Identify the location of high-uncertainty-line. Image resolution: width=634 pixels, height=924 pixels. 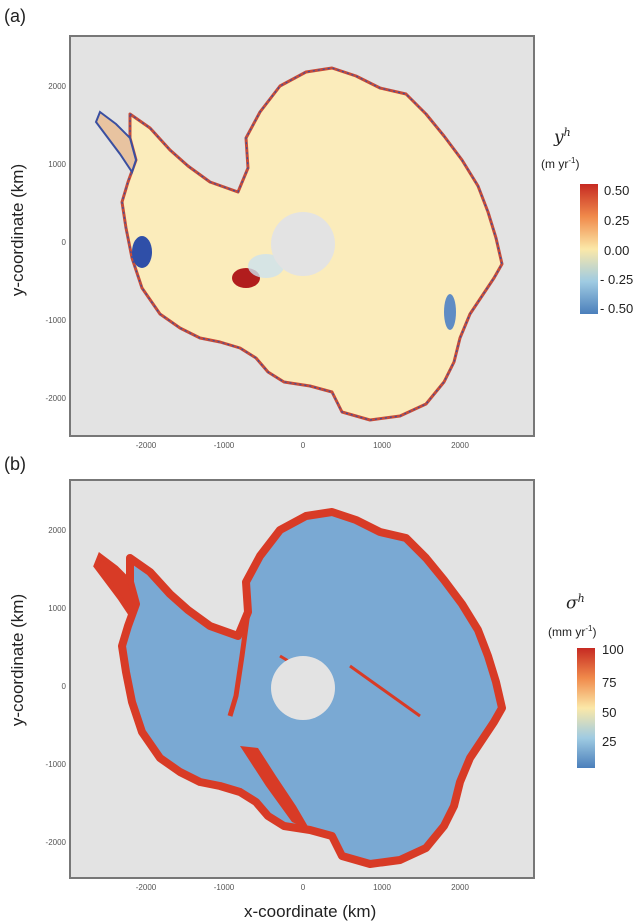
(385, 691).